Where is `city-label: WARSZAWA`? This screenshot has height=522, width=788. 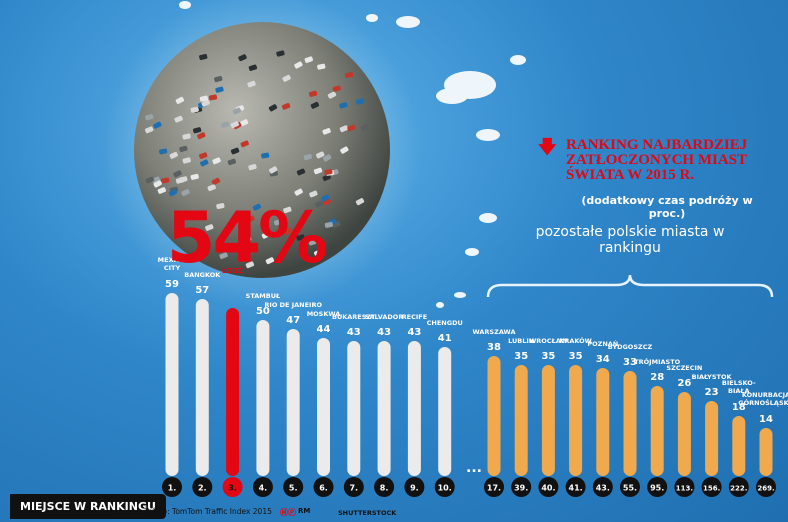
city-label: WARSZAWA is located at coordinates (494, 332).